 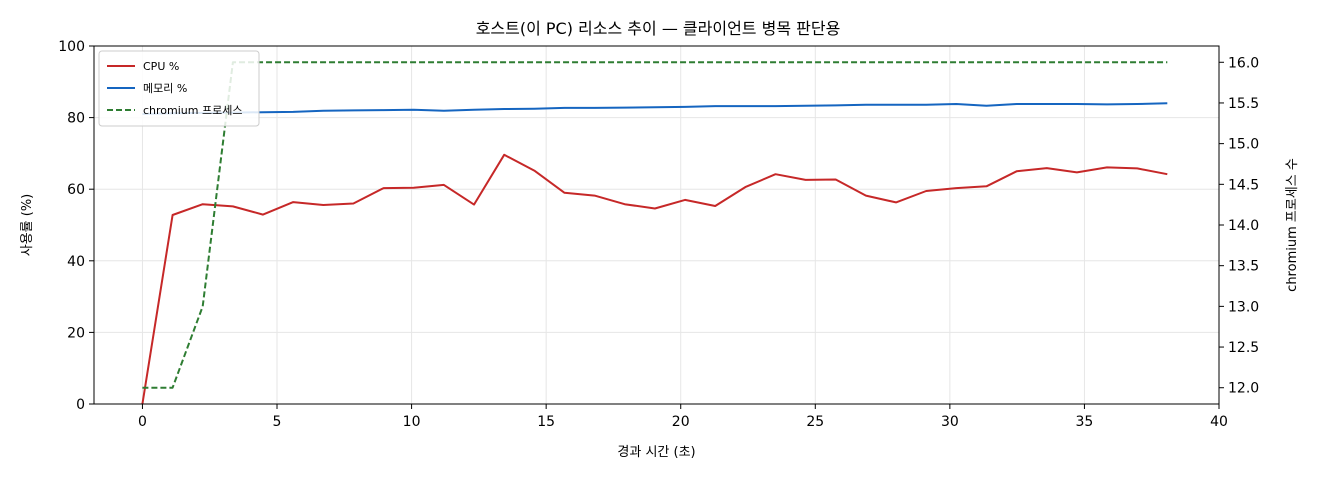 I want to click on y-right-tick-label: 13.0, so click(x=1243, y=307).